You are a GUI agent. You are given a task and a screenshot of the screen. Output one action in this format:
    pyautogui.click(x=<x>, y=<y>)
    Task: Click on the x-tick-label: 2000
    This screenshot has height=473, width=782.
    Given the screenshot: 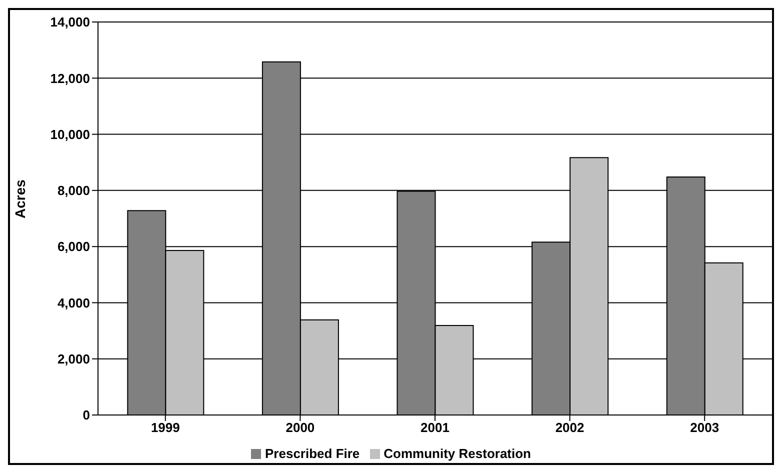 What is the action you would take?
    pyautogui.click(x=300, y=428)
    